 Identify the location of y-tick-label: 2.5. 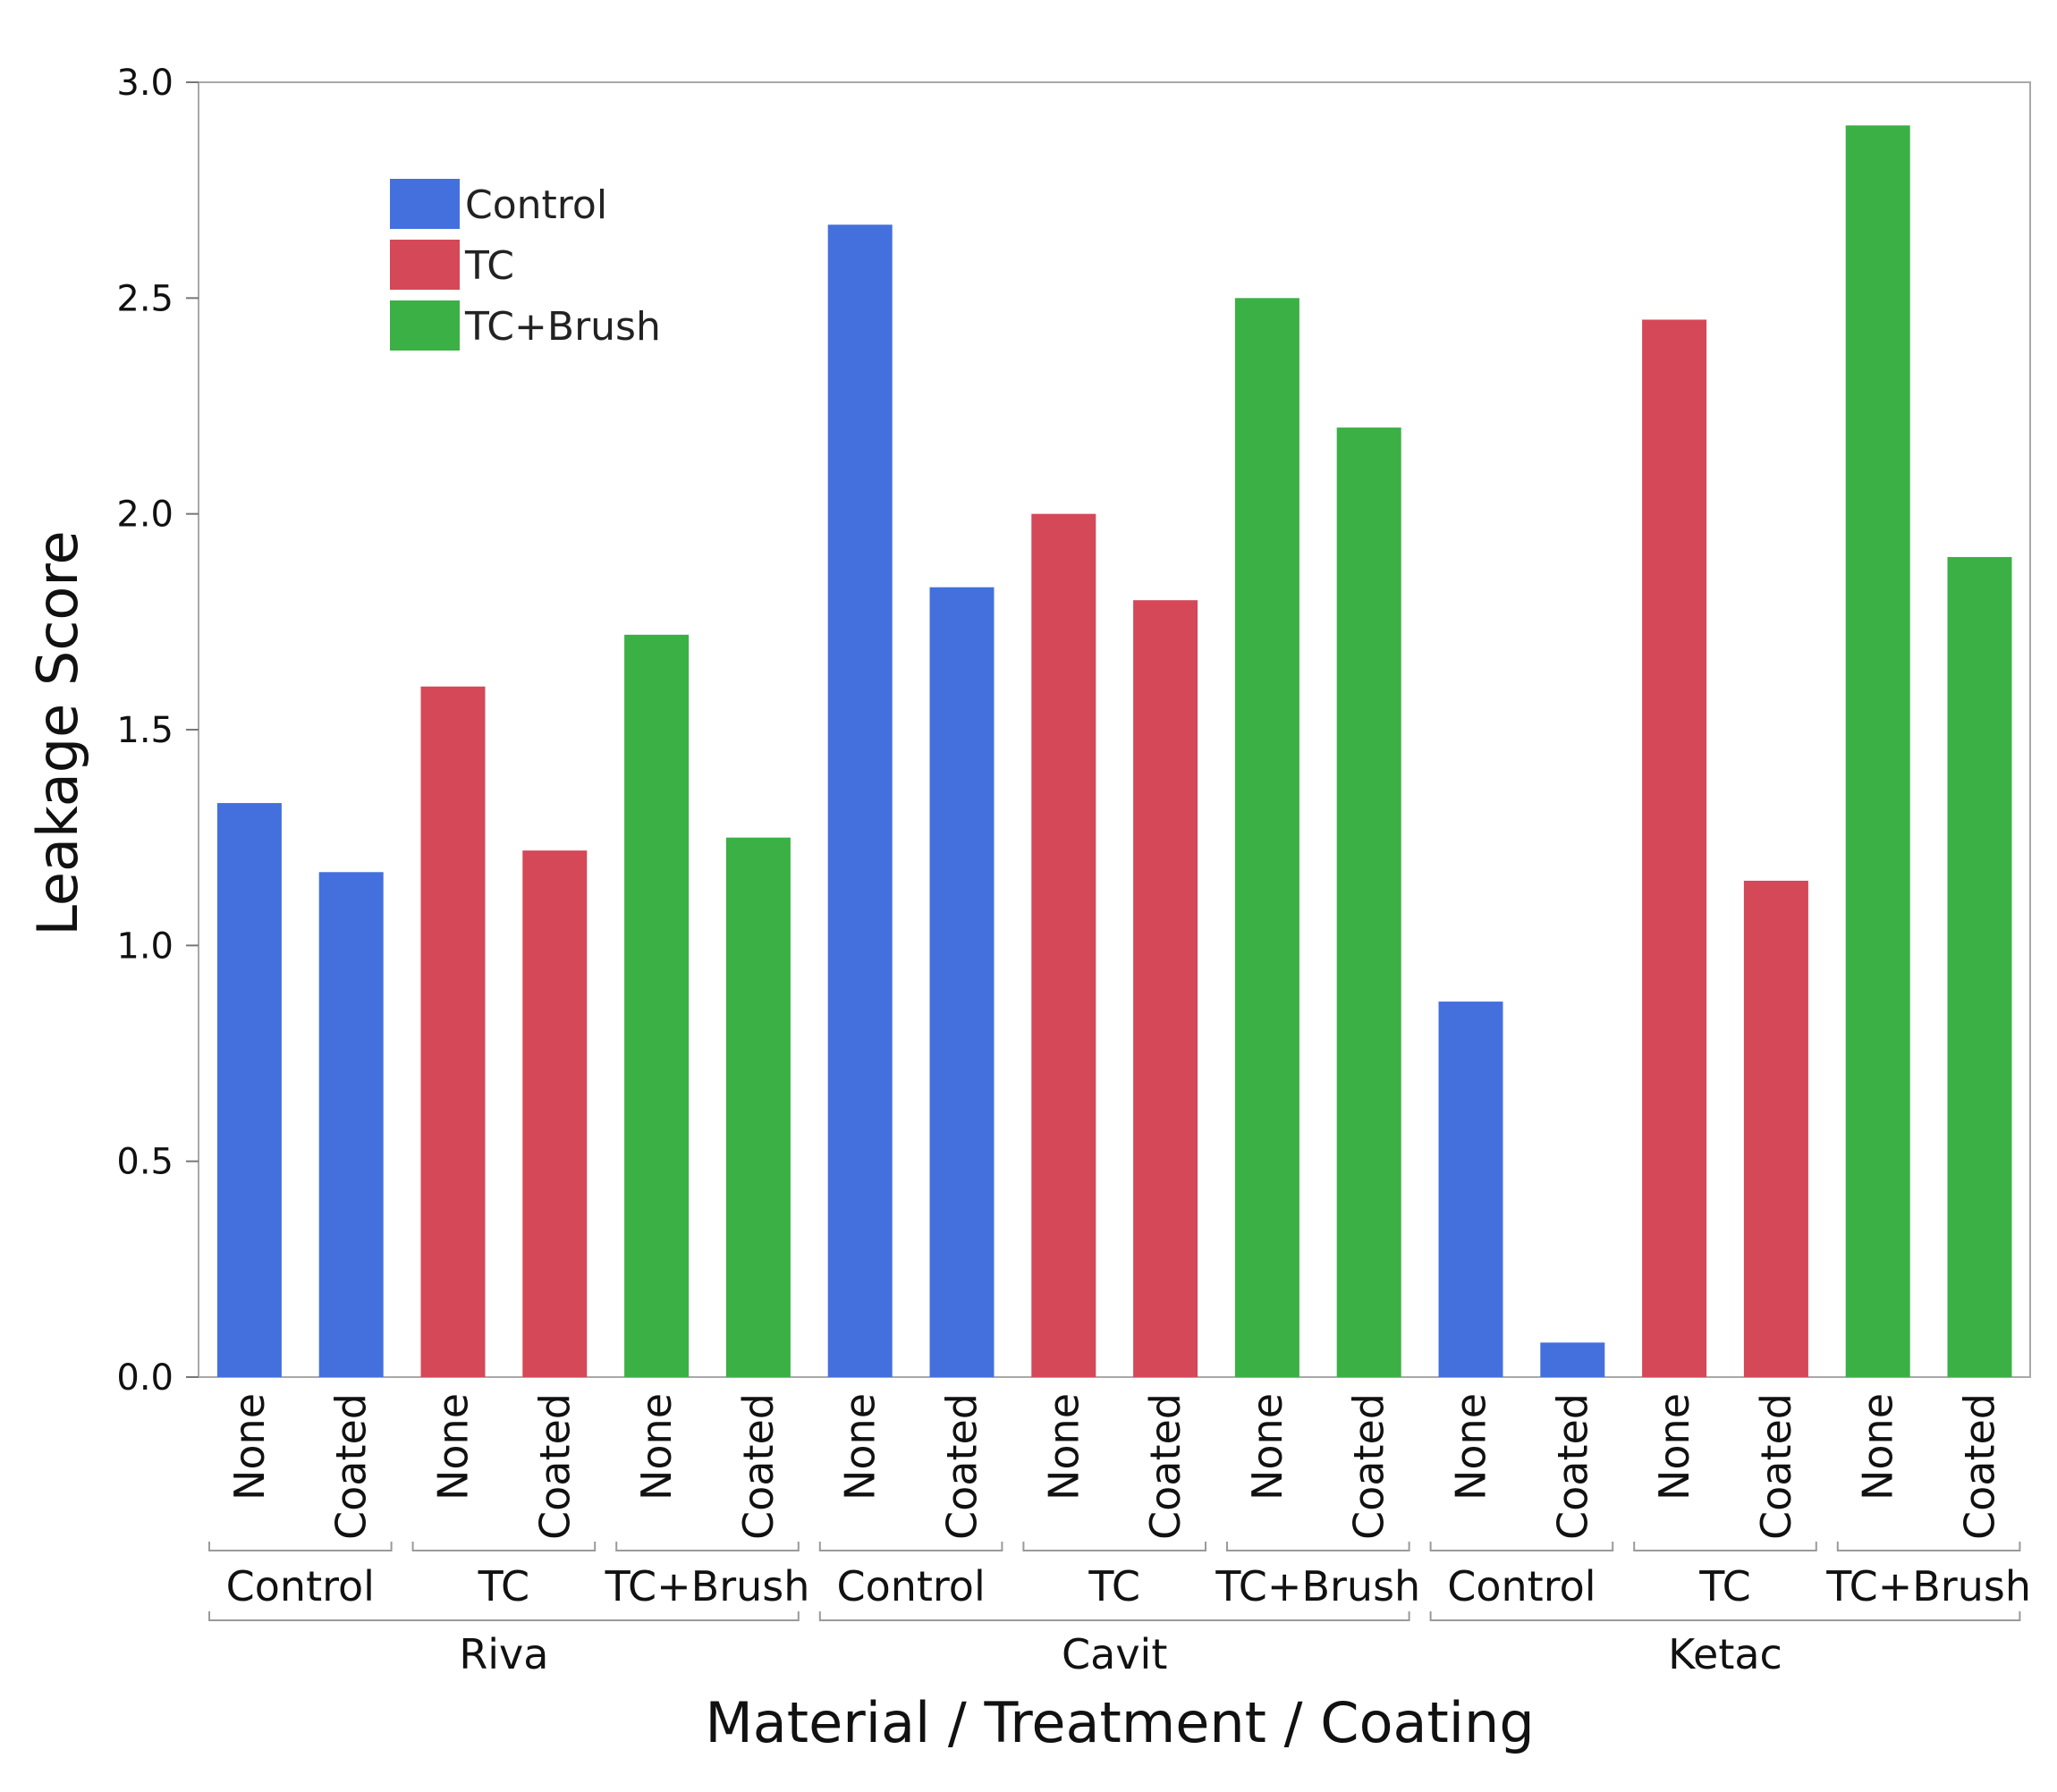
(145, 298).